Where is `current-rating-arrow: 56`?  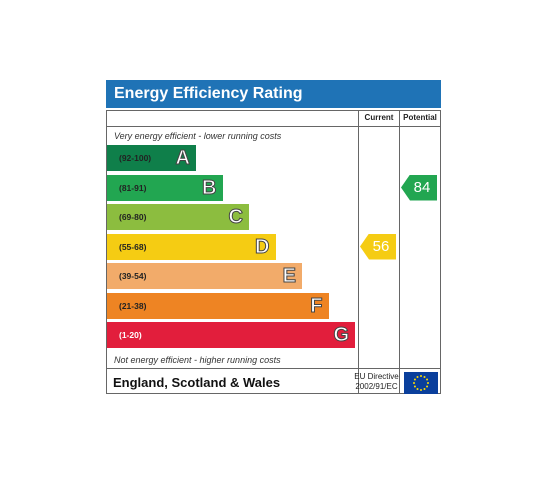 current-rating-arrow: 56 is located at coordinates (378, 246).